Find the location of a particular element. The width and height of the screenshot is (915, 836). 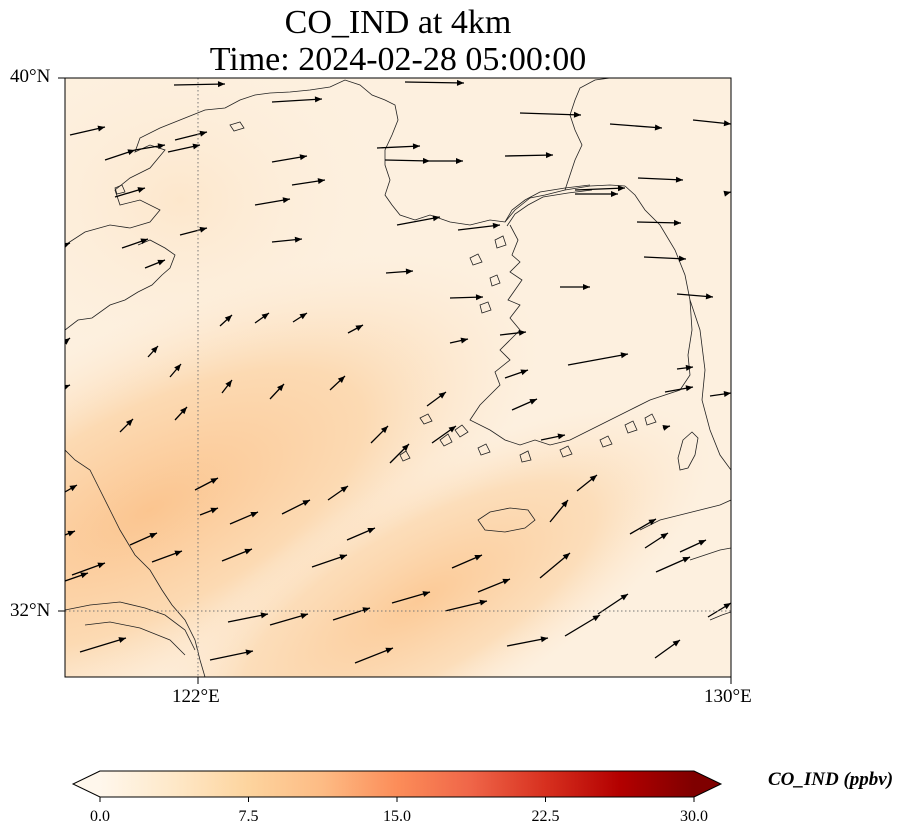

colorbar-extend-low is located at coordinates (86, 784).